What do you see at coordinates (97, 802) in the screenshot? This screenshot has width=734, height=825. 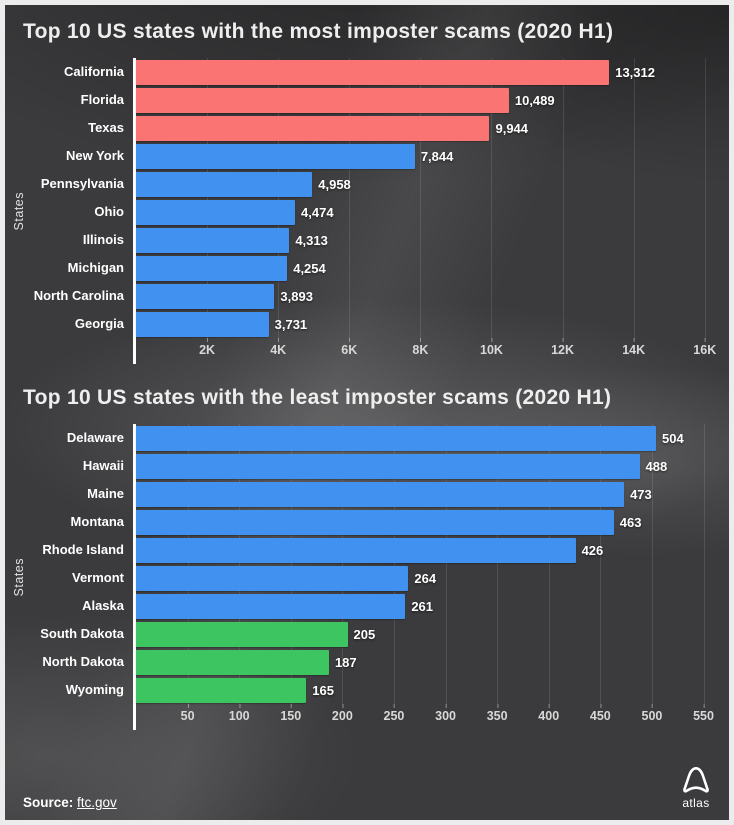 I see `source-link: ftc.gov` at bounding box center [97, 802].